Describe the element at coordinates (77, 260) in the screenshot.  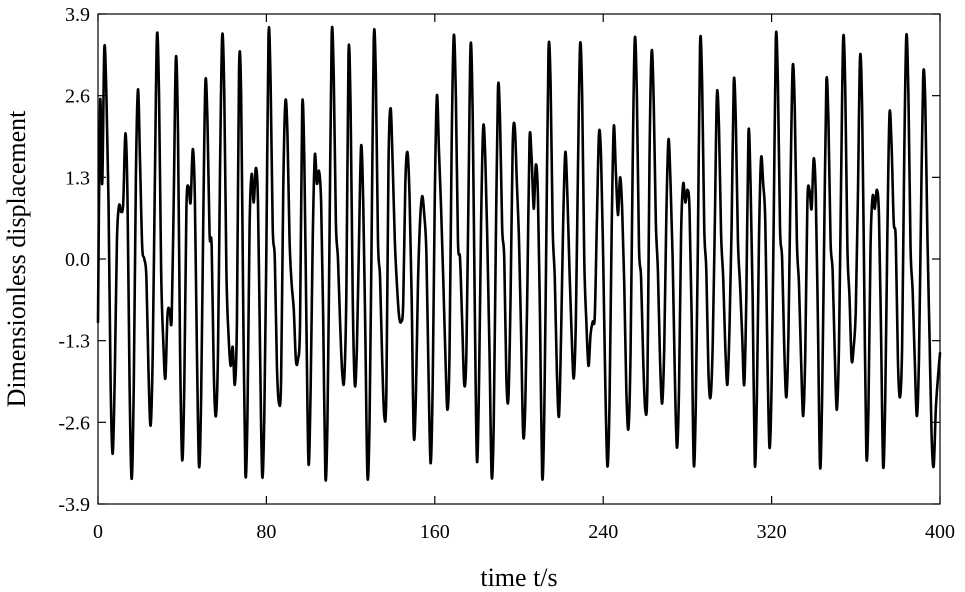
I see `y-tick-label: 0.0` at that location.